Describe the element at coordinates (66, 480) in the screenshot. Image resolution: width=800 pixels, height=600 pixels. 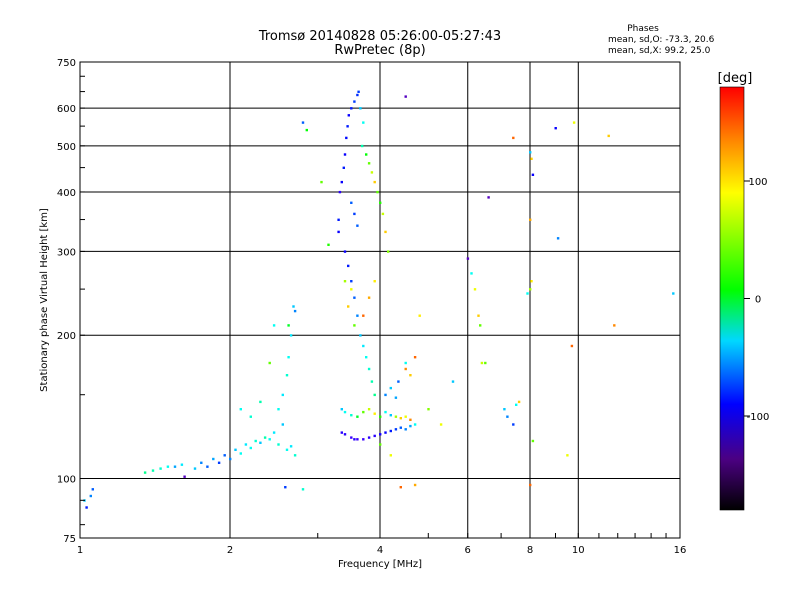
I see `y-tick-label: 100` at that location.